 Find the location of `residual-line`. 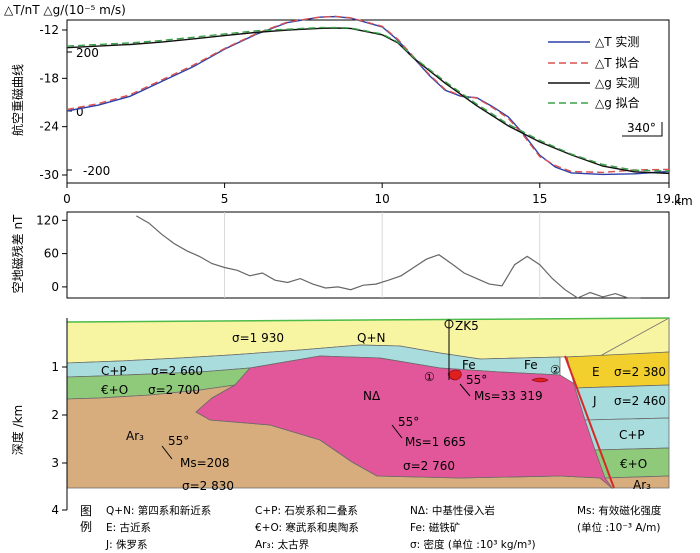

residual-line is located at coordinates (388, 257).